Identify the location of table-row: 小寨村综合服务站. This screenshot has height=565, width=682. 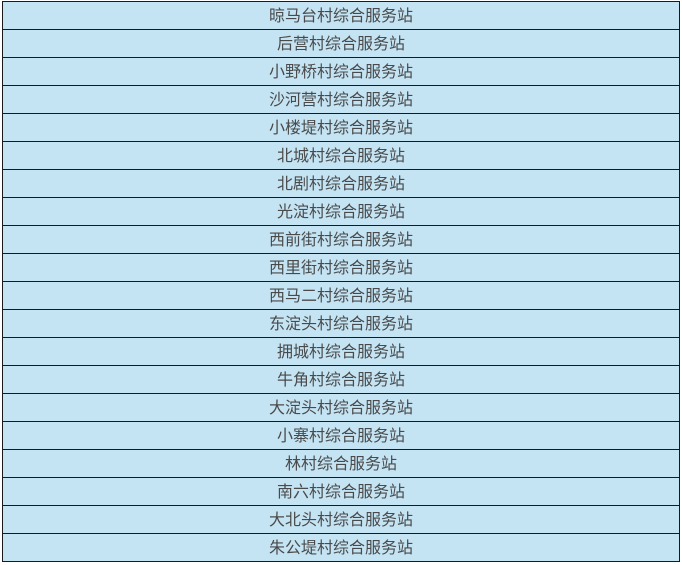
(341, 435).